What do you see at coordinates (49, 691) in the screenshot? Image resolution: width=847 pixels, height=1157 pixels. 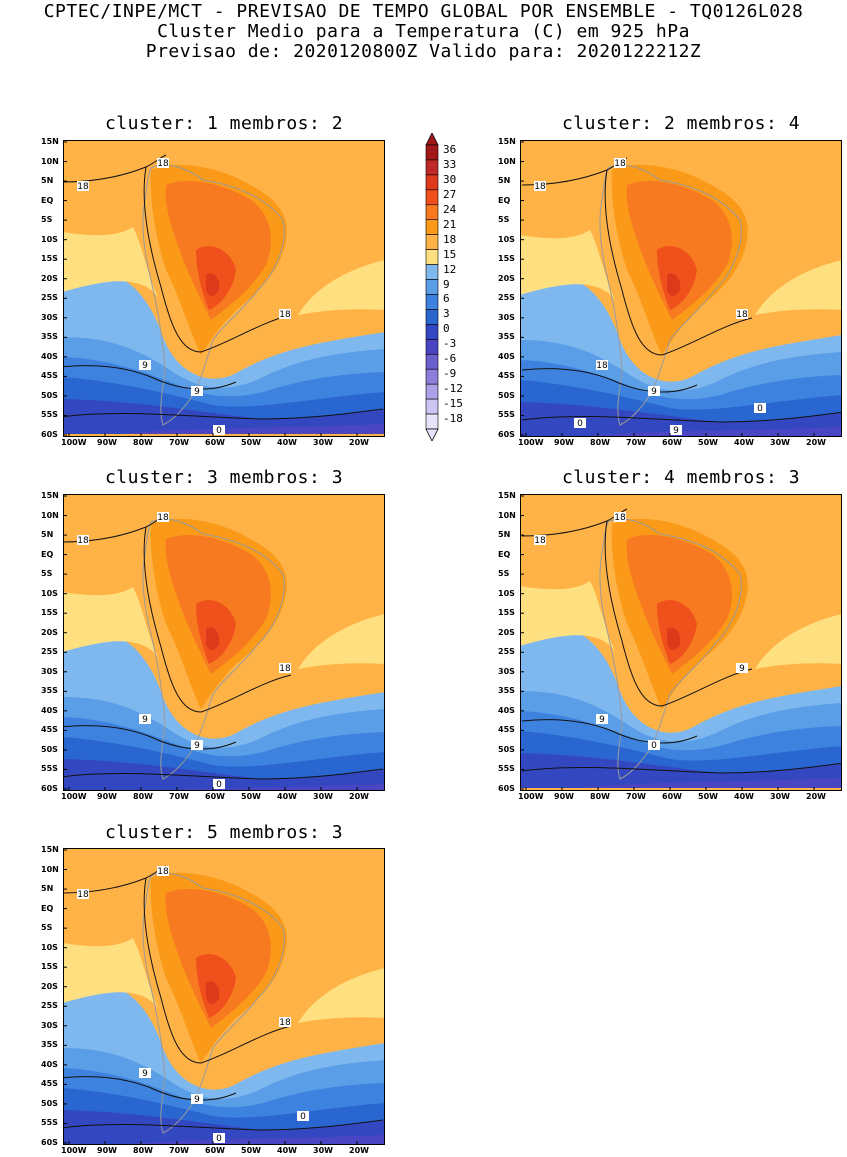 I see `lat-tick-label: 35S` at bounding box center [49, 691].